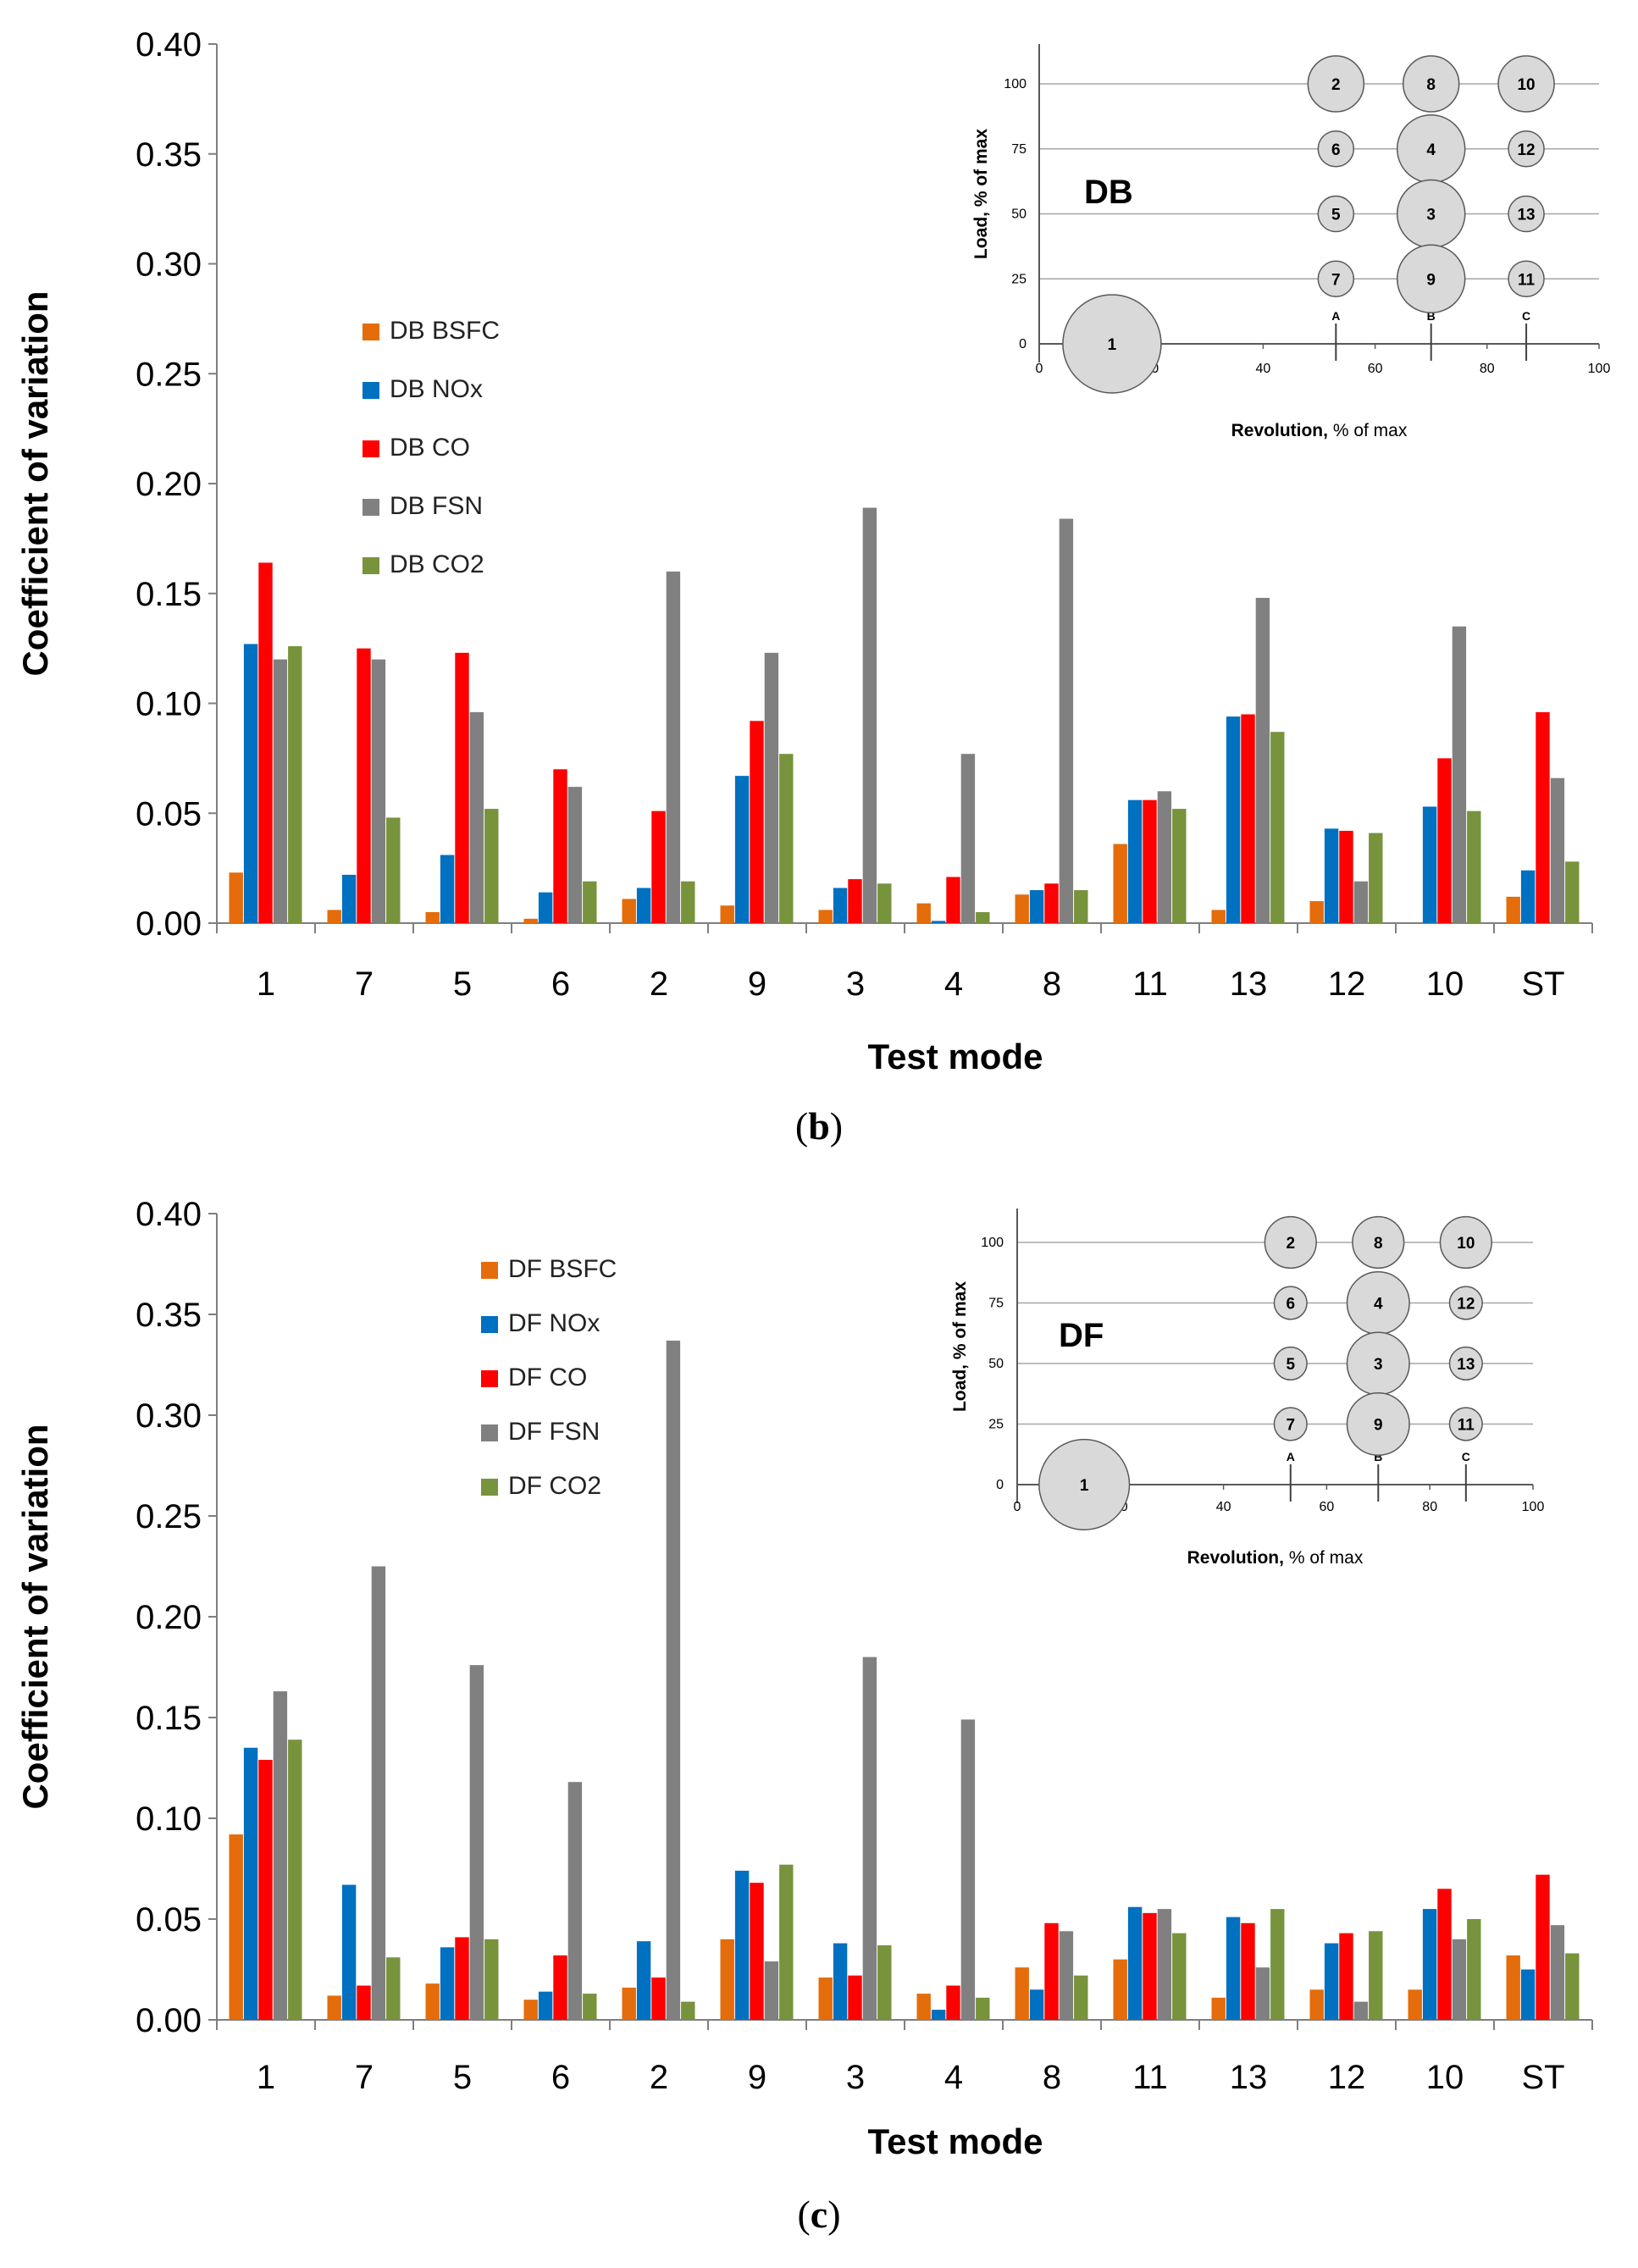  What do you see at coordinates (554, 1432) in the screenshot?
I see `legend-label-fsn: DF FSN` at bounding box center [554, 1432].